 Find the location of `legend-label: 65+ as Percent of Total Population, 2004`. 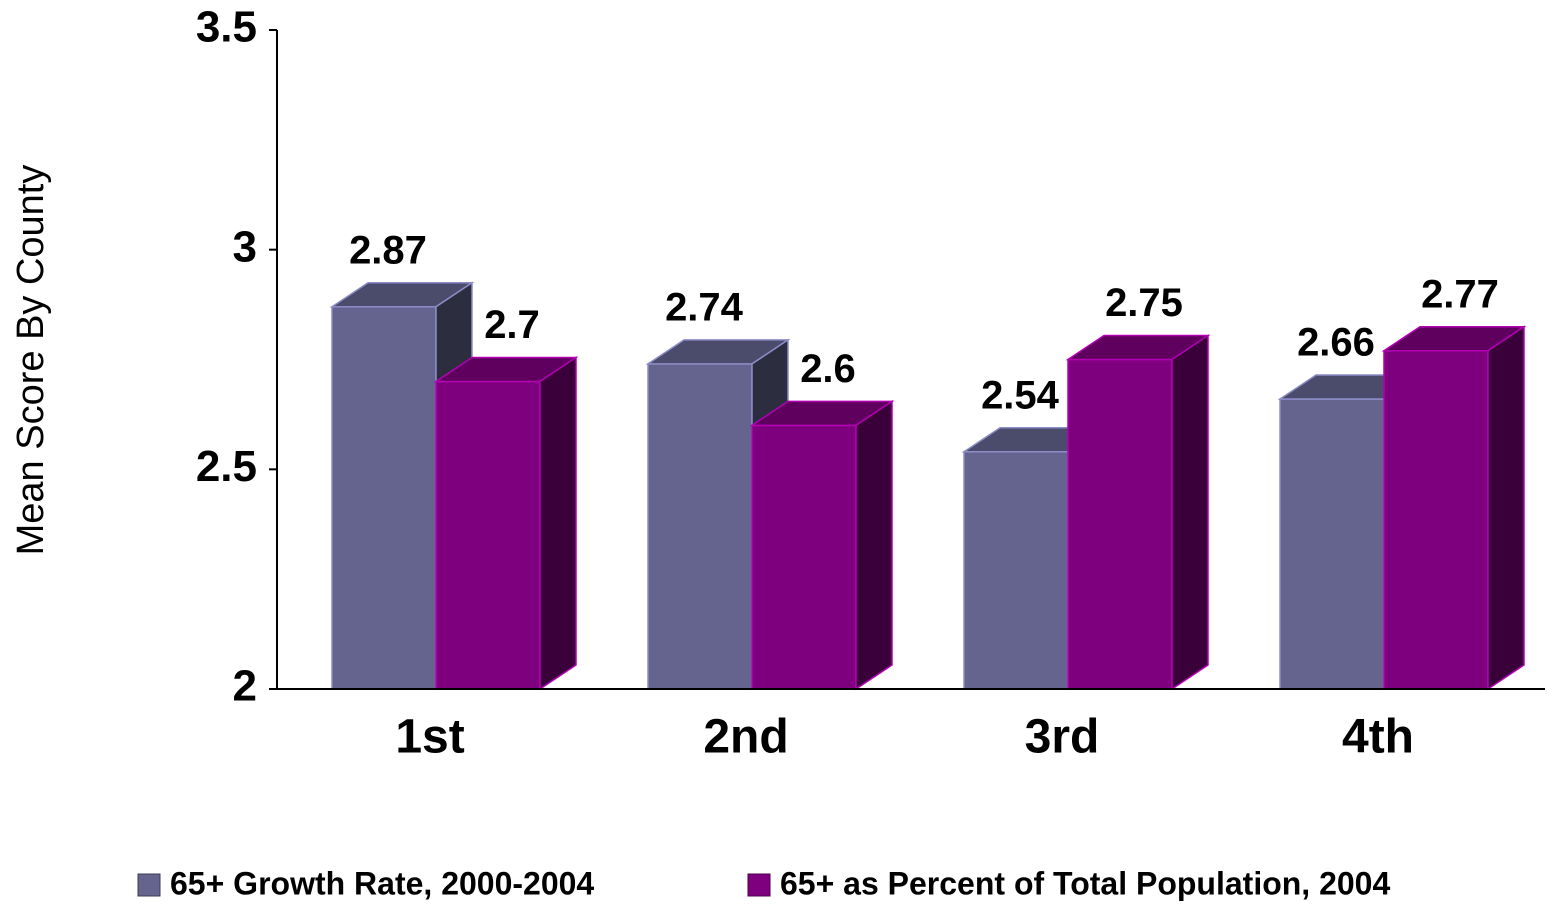

legend-label: 65+ as Percent of Total Population, 2004 is located at coordinates (1085, 883).